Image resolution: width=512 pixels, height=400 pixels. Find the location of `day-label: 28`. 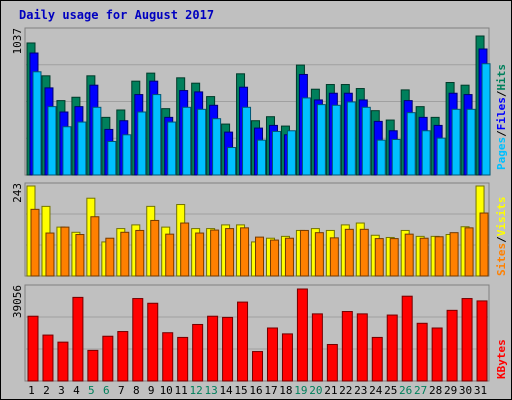

day-label: 28 is located at coordinates (435, 390).